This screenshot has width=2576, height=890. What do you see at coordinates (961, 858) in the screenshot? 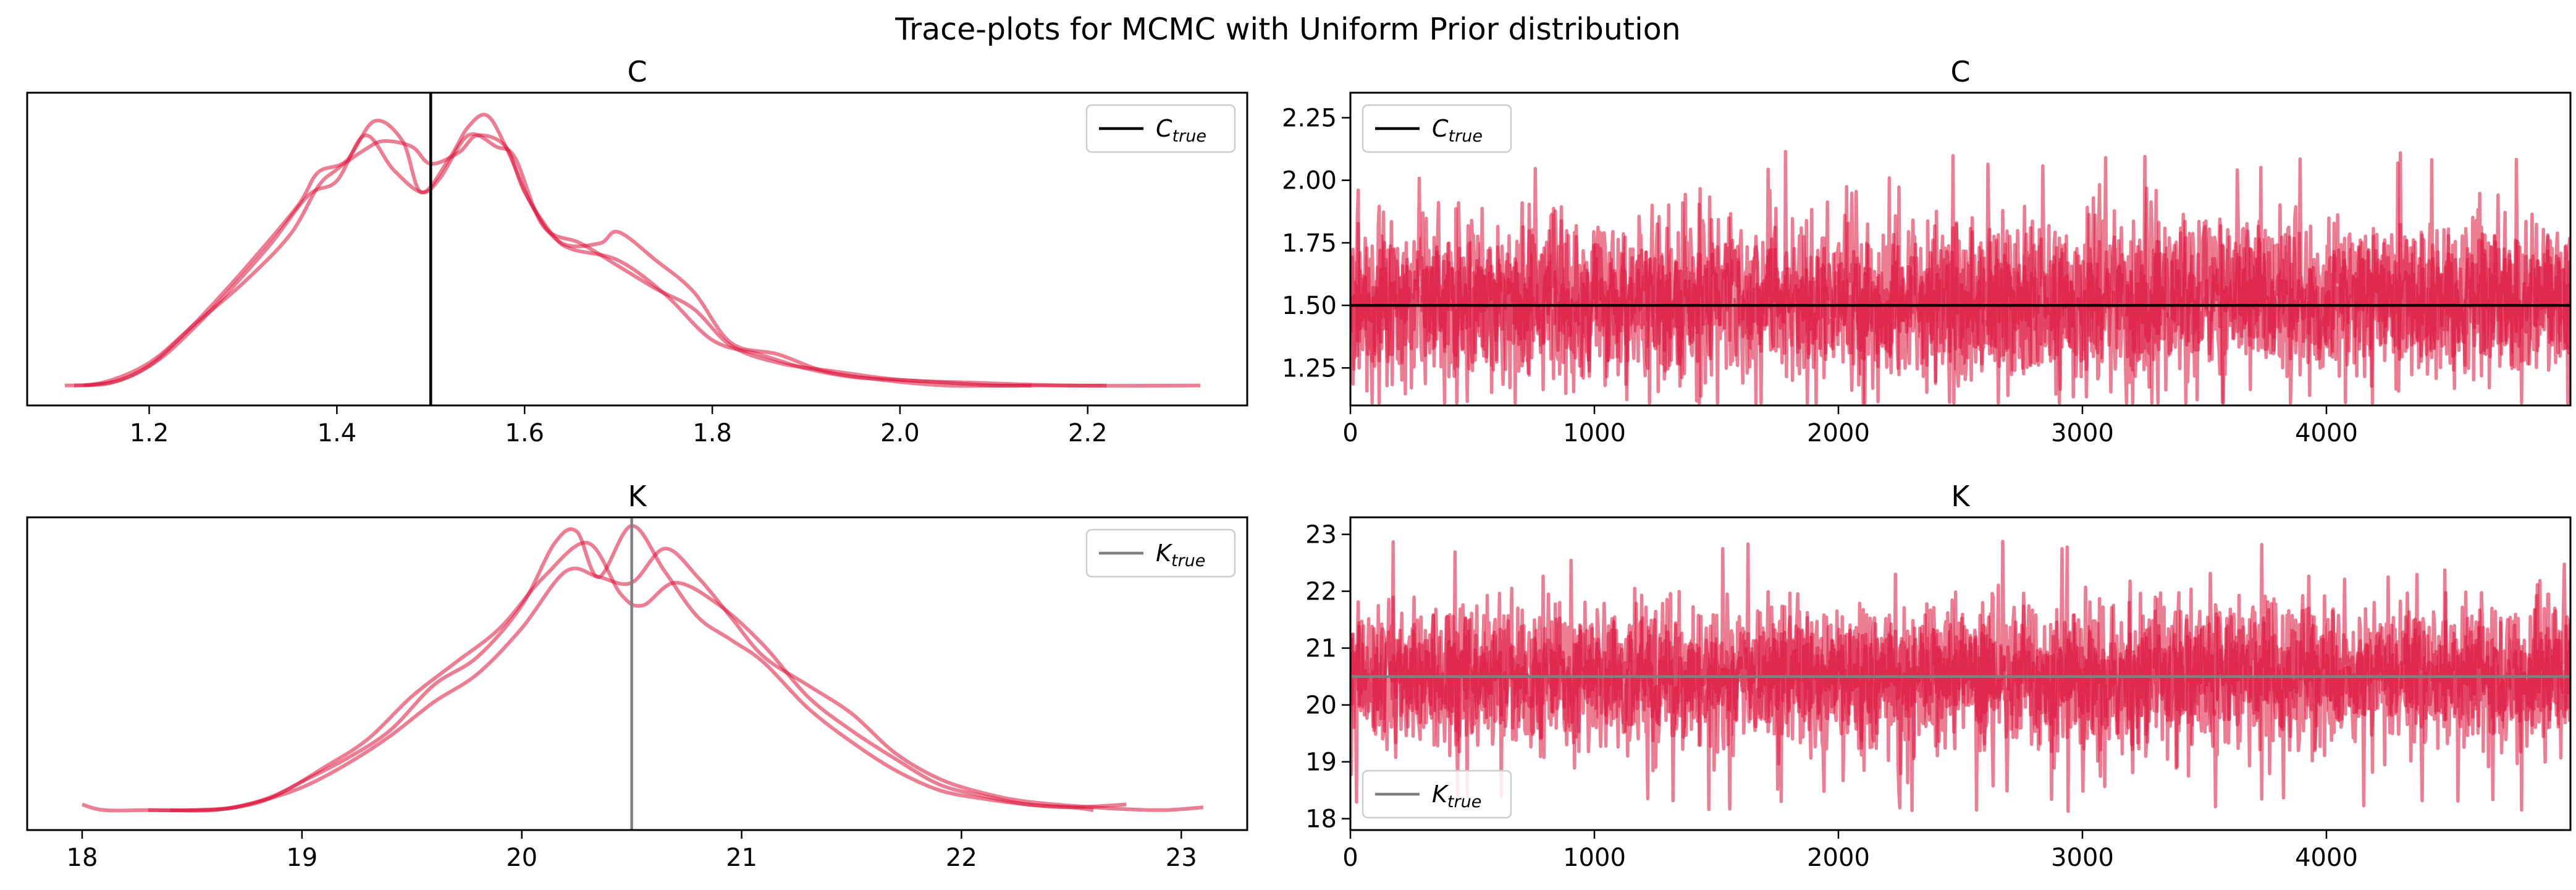
I see `x-tick-label: 22` at bounding box center [961, 858].